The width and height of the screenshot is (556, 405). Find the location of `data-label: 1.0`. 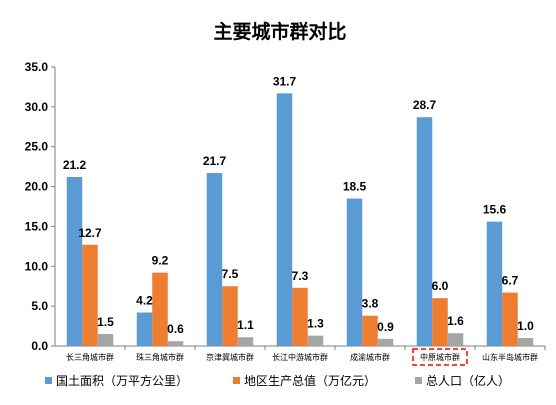

data-label: 1.0 is located at coordinates (525, 326).